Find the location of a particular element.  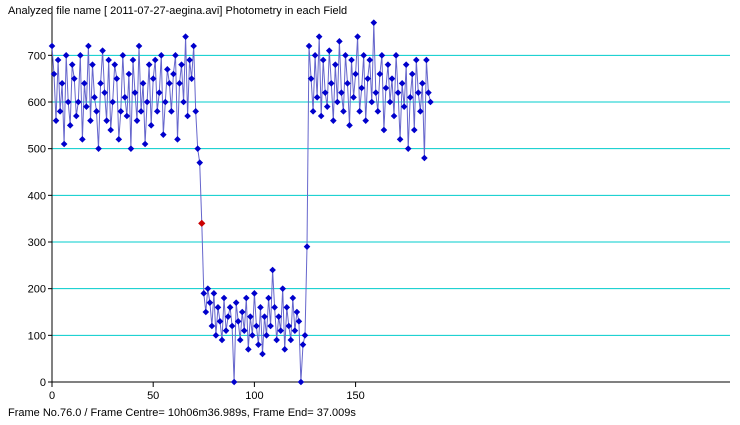

x-tick-label-50: 50 is located at coordinates (153, 396).